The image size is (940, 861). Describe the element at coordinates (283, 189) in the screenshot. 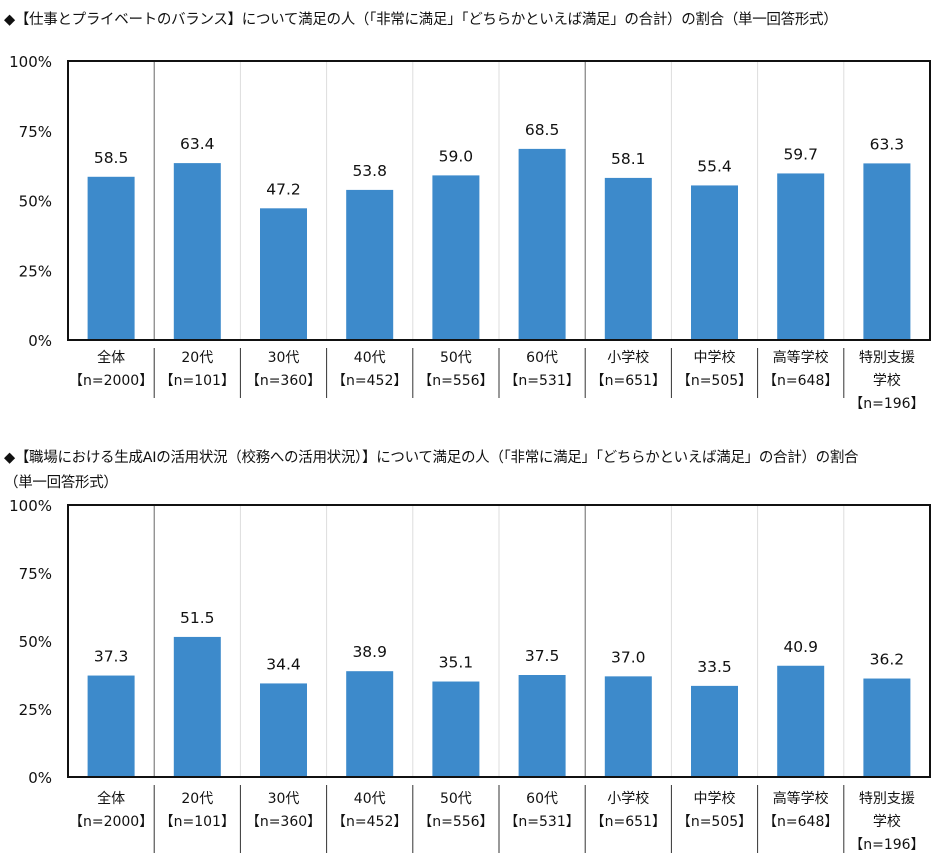

I see `chart1-data-label: 47.2` at that location.